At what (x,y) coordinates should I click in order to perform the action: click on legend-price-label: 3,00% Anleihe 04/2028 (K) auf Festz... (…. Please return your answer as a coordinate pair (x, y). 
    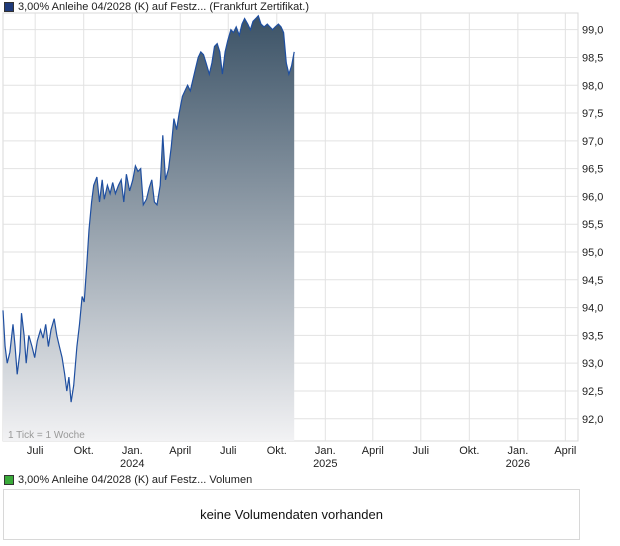
    Looking at the image, I should click on (164, 7).